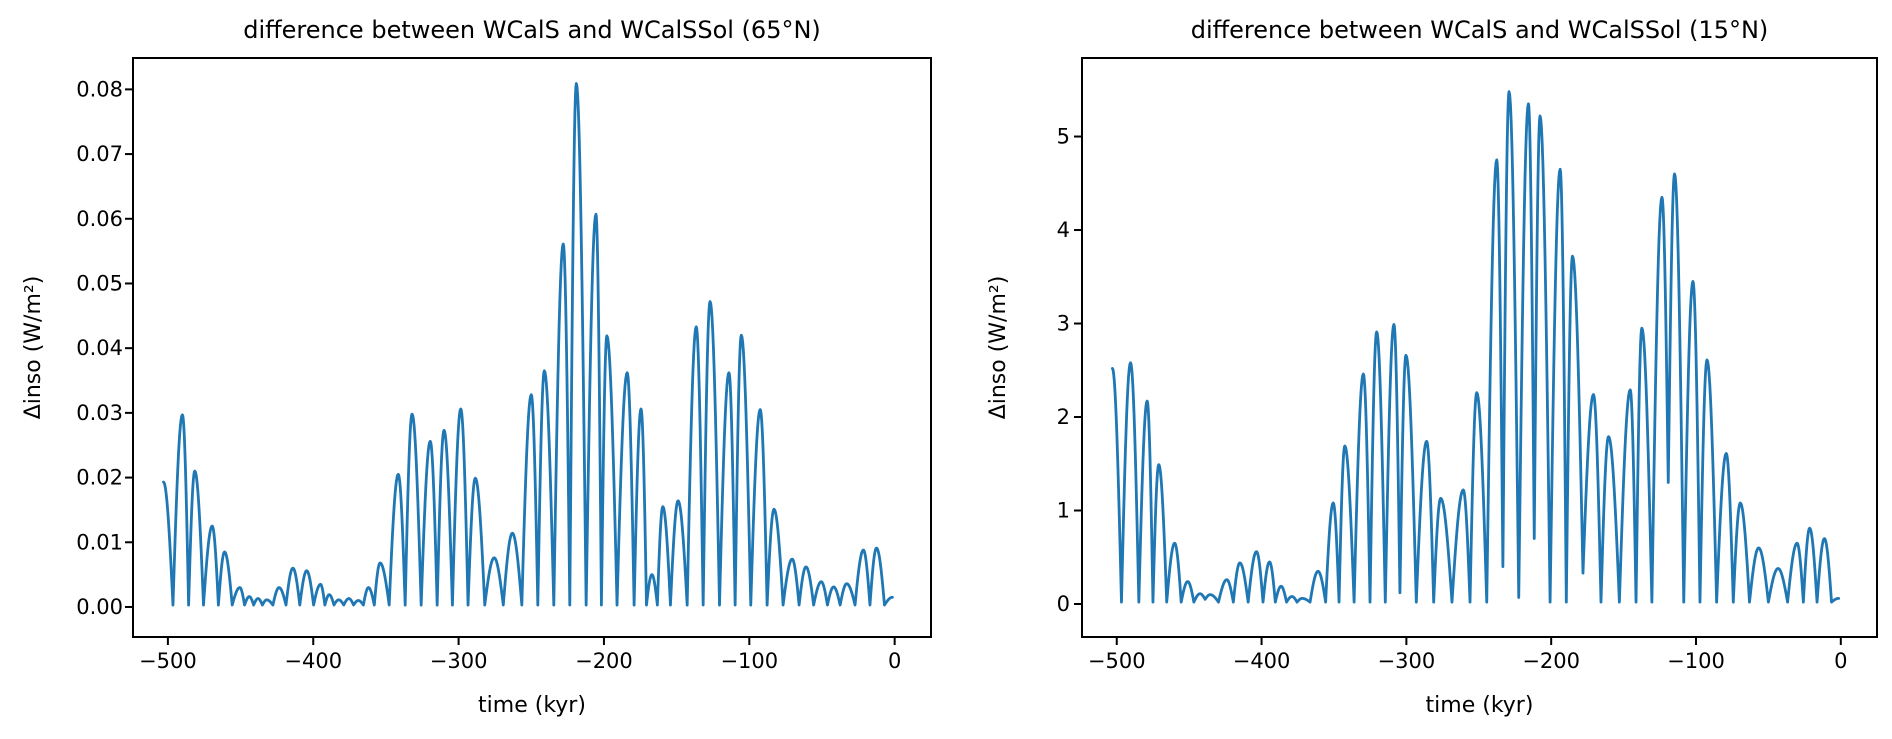 This screenshot has width=1892, height=739. I want to click on y-tick-label: 0.08, so click(99, 89).